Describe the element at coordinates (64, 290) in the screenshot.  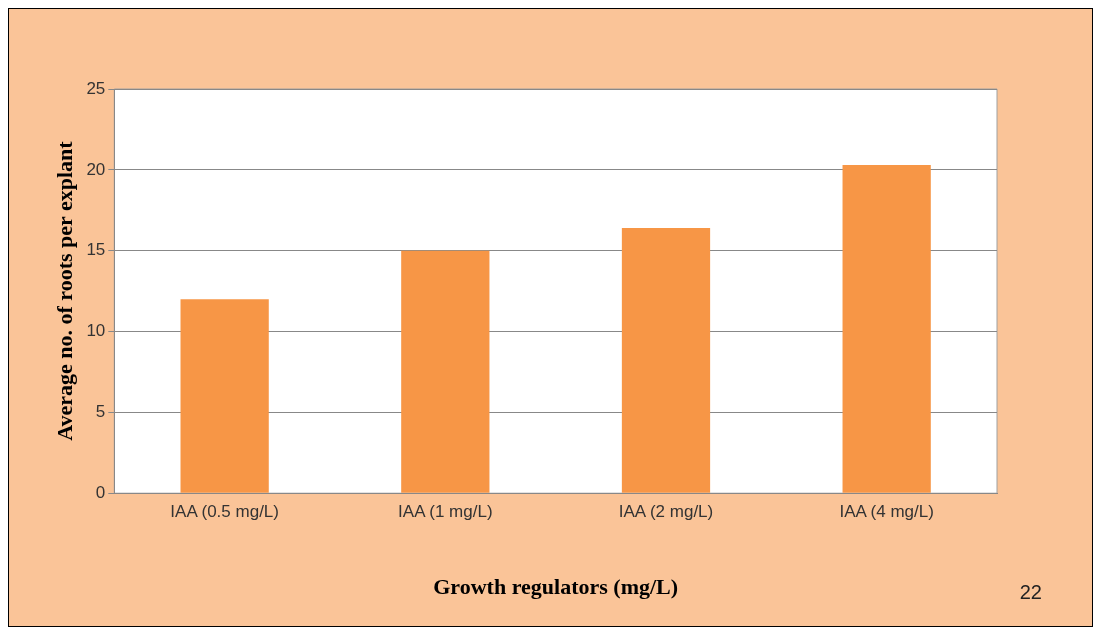
I see `y-axis-title: Average no. of roots per explant` at that location.